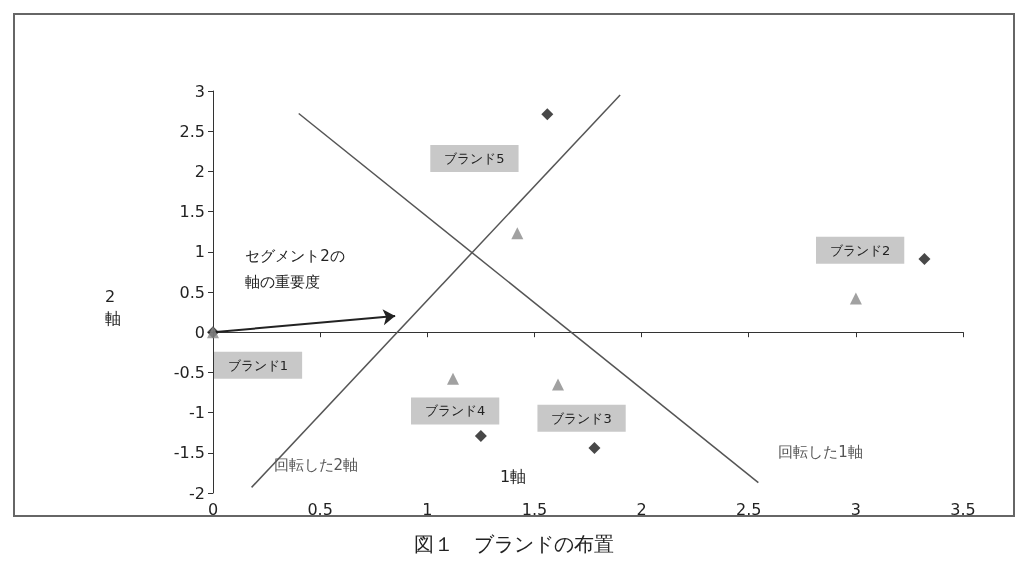 The image size is (1028, 565). Describe the element at coordinates (189, 453) in the screenshot. I see `y-tick-label: -1.5` at that location.